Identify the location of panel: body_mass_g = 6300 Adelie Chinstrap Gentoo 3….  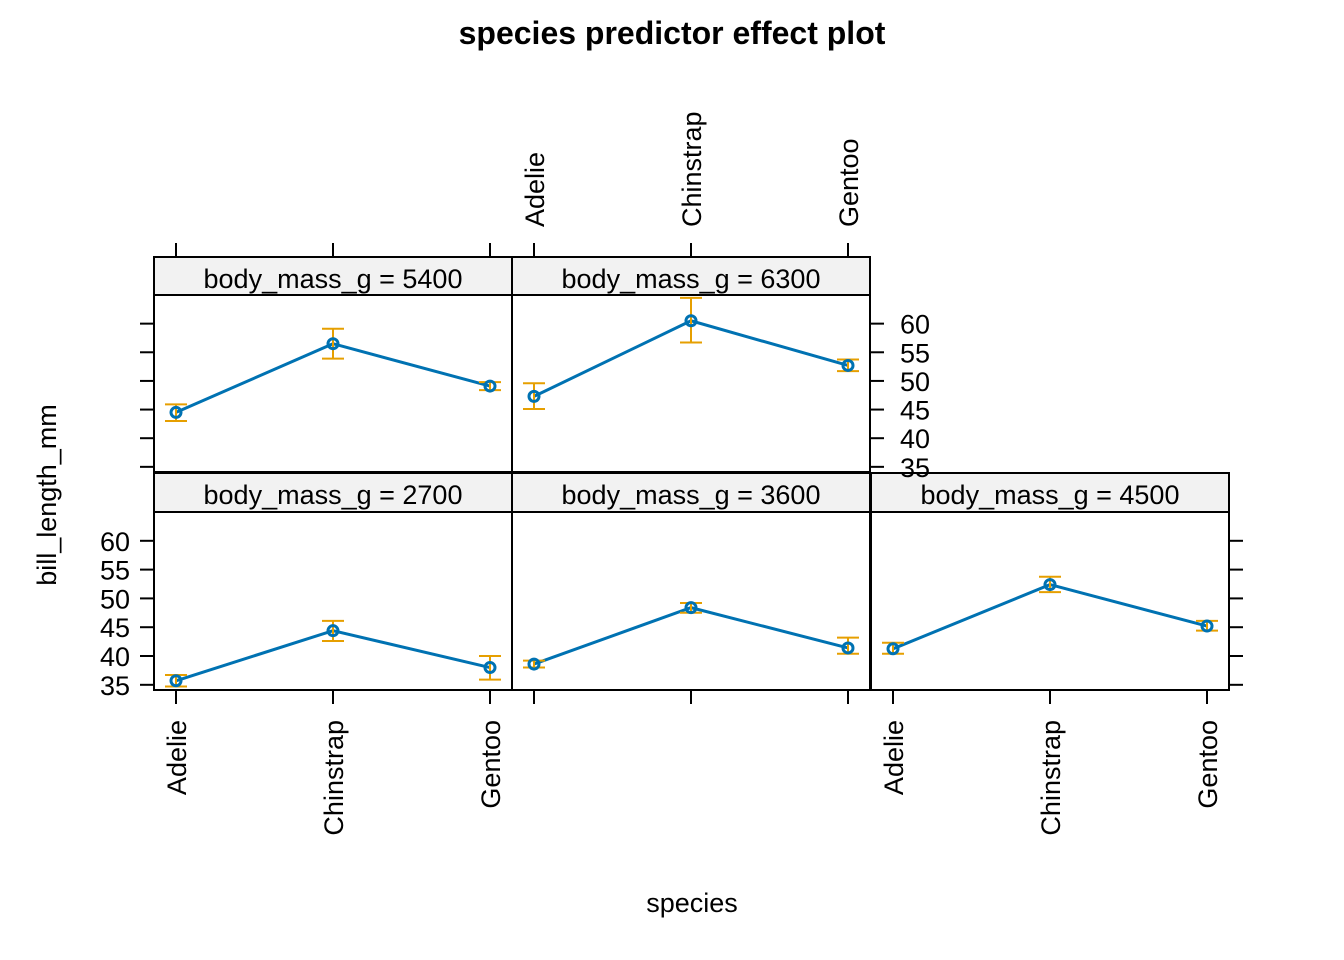
(720, 297).